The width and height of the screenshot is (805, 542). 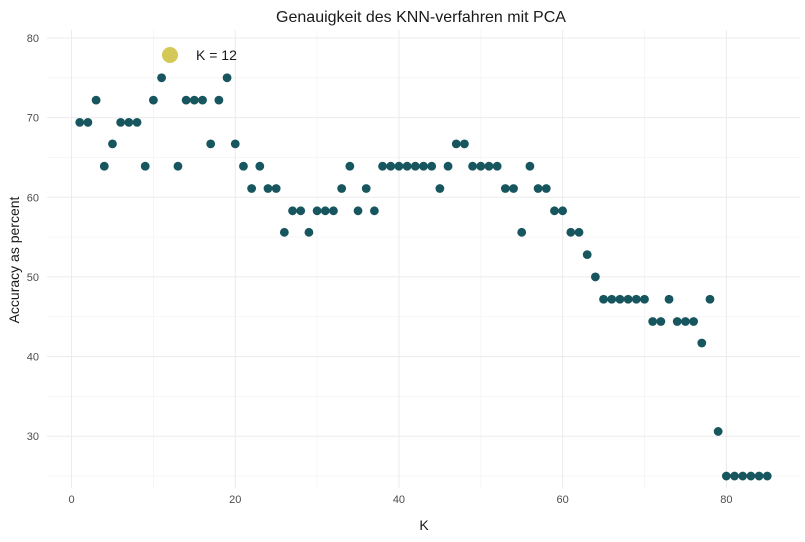 What do you see at coordinates (421, 17) in the screenshot?
I see `chart-title: Genauigkeit des KNN-verfahren mit PCA` at bounding box center [421, 17].